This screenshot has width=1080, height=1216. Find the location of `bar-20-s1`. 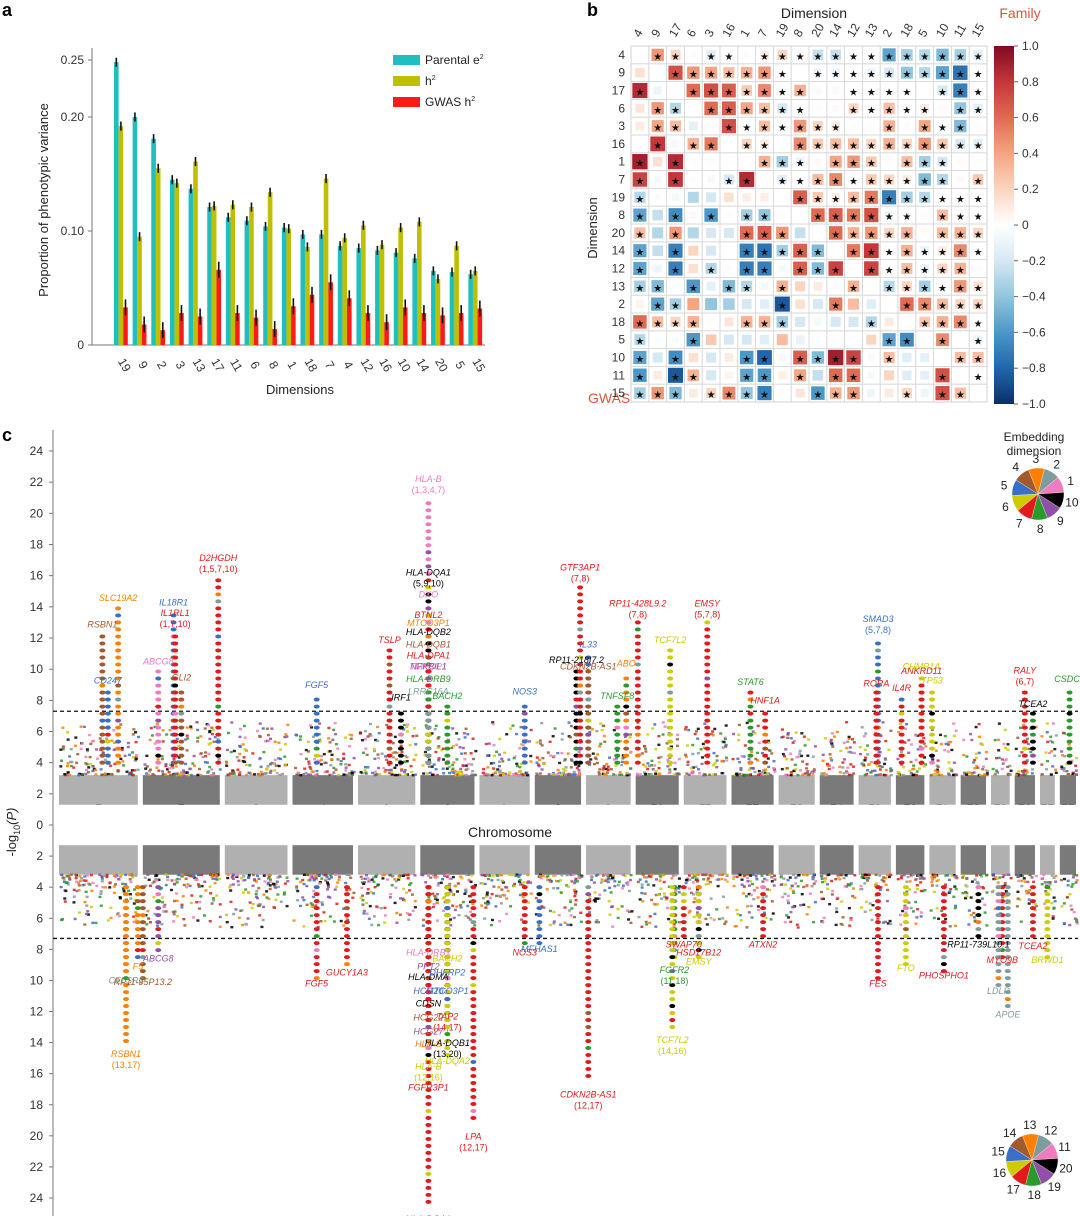

bar-20-s1 is located at coordinates (438, 311).